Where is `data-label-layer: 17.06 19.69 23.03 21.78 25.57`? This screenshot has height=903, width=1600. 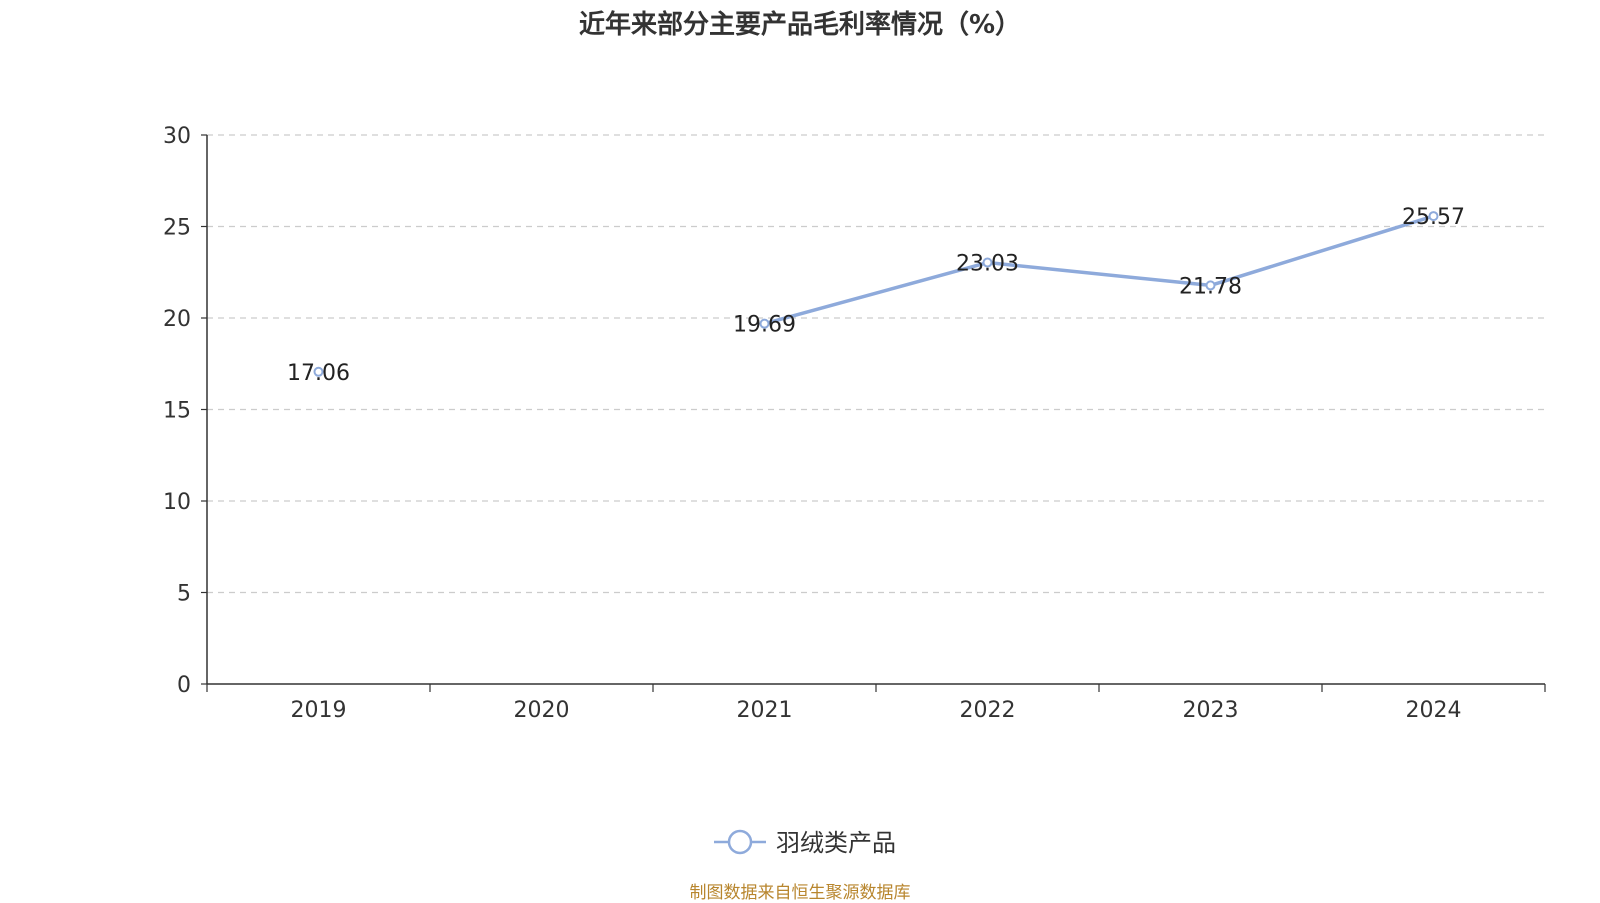 data-label-layer: 17.06 19.69 23.03 21.78 25.57 is located at coordinates (876, 295).